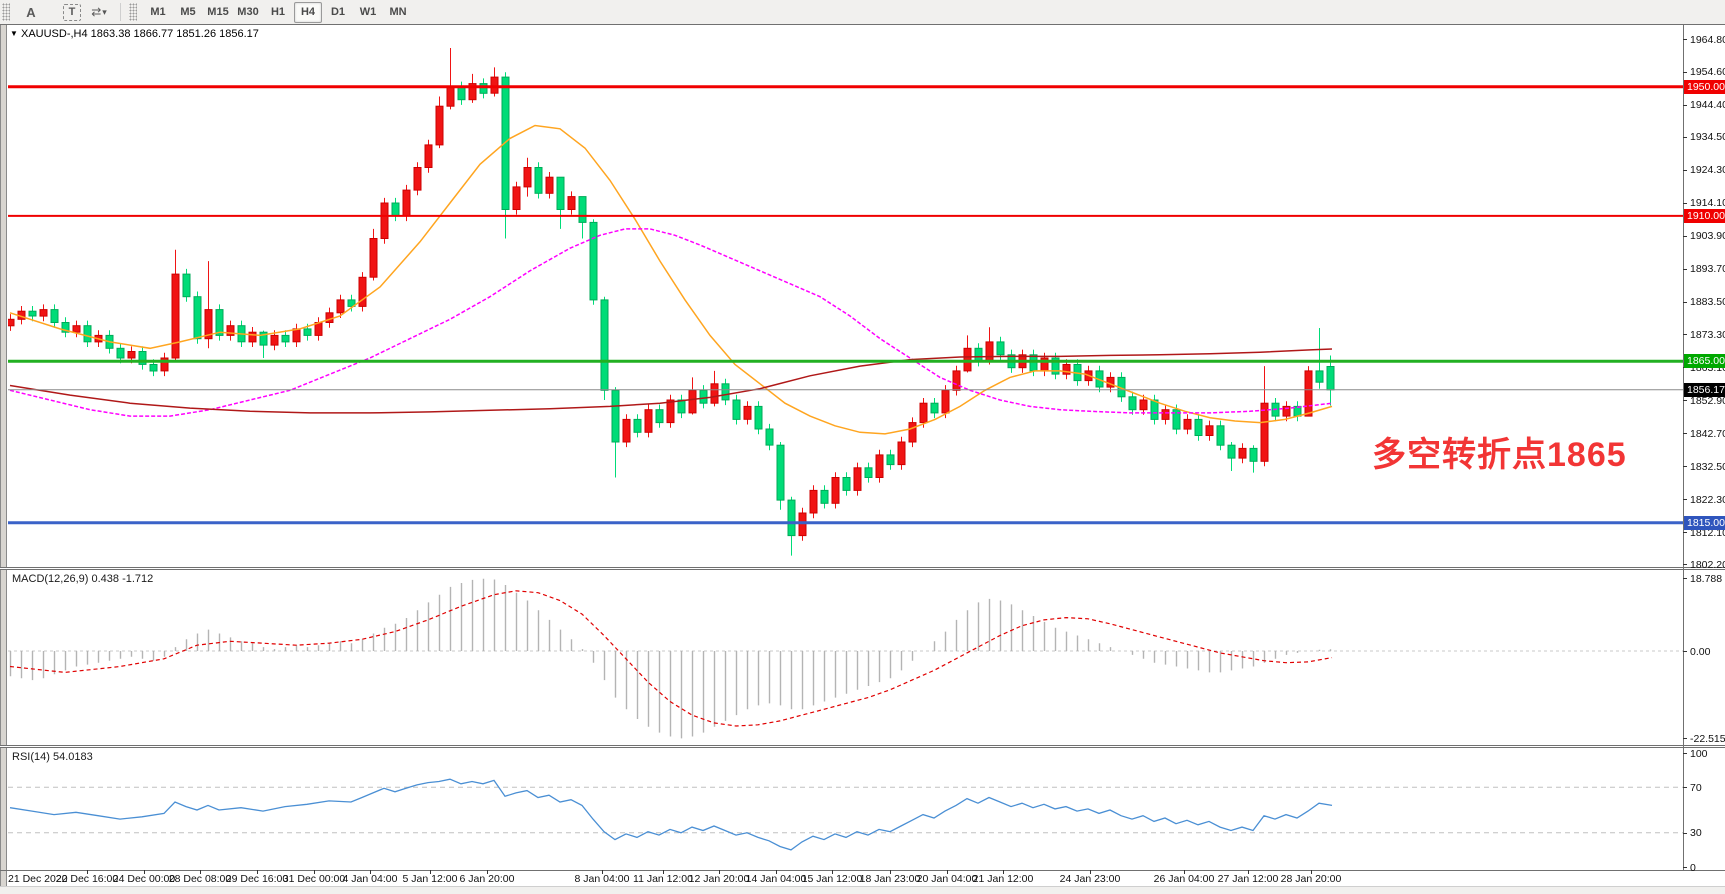 This screenshot has width=1725, height=894. Describe the element at coordinates (947, 879) in the screenshot. I see `time-axis-label: 20 Jan 04:00` at that location.